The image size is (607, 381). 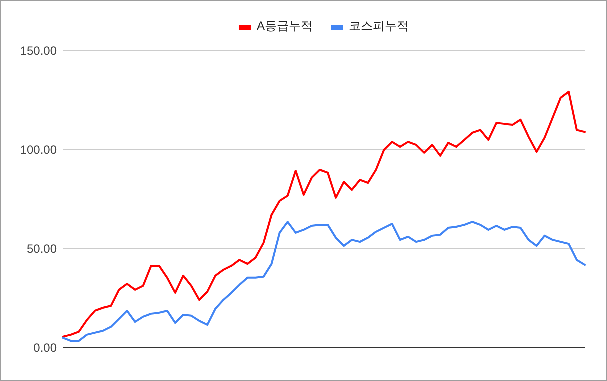 I want to click on legend-label: A등급누적, so click(x=285, y=26).